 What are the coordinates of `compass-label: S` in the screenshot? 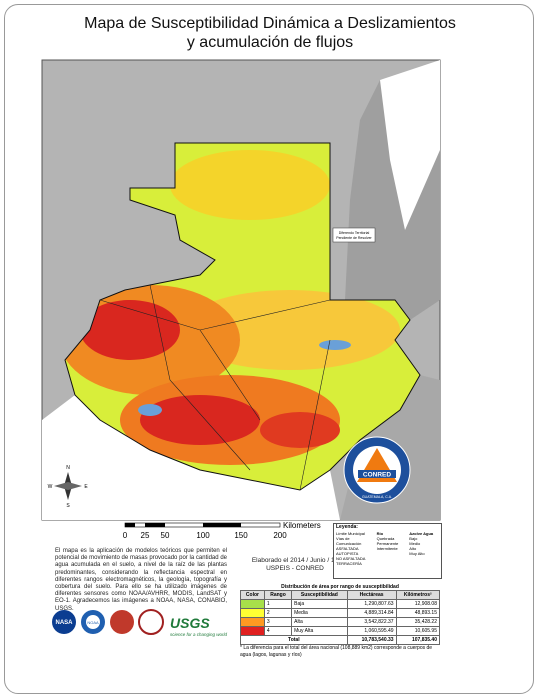 It's located at (68, 506).